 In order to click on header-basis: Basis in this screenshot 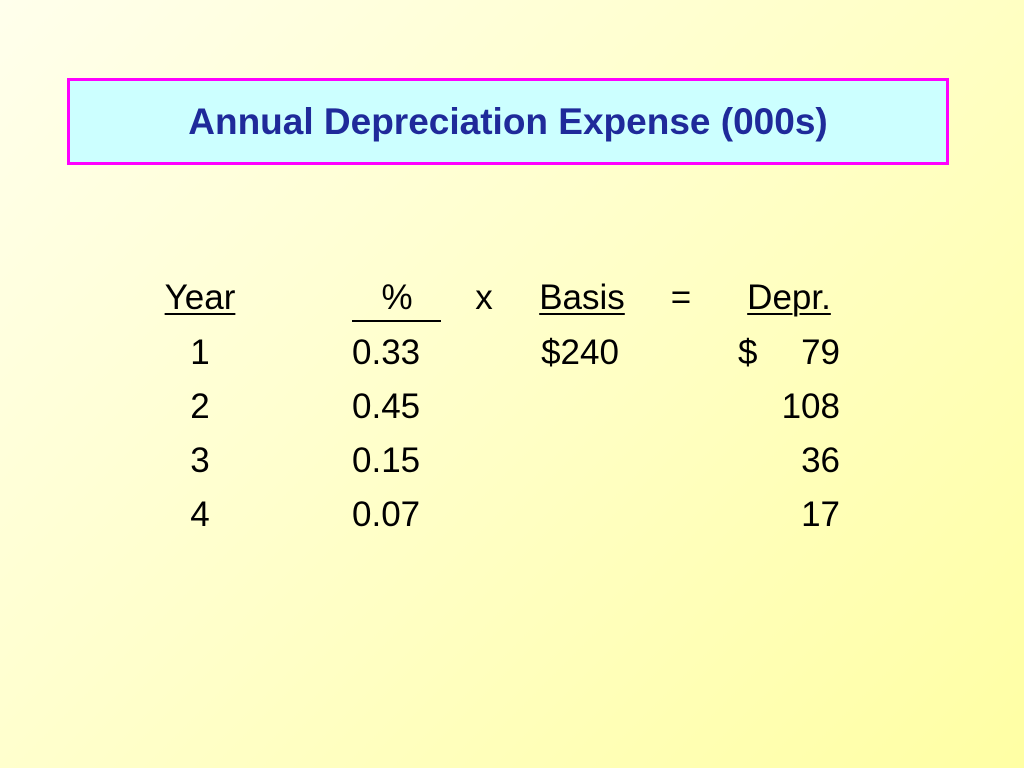, I will do `click(582, 297)`.